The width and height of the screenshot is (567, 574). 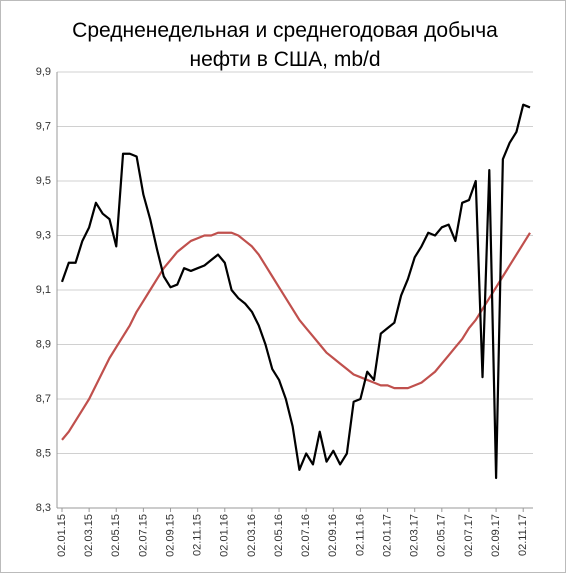 I want to click on x-tick-label: 02.03.16, so click(x=252, y=535).